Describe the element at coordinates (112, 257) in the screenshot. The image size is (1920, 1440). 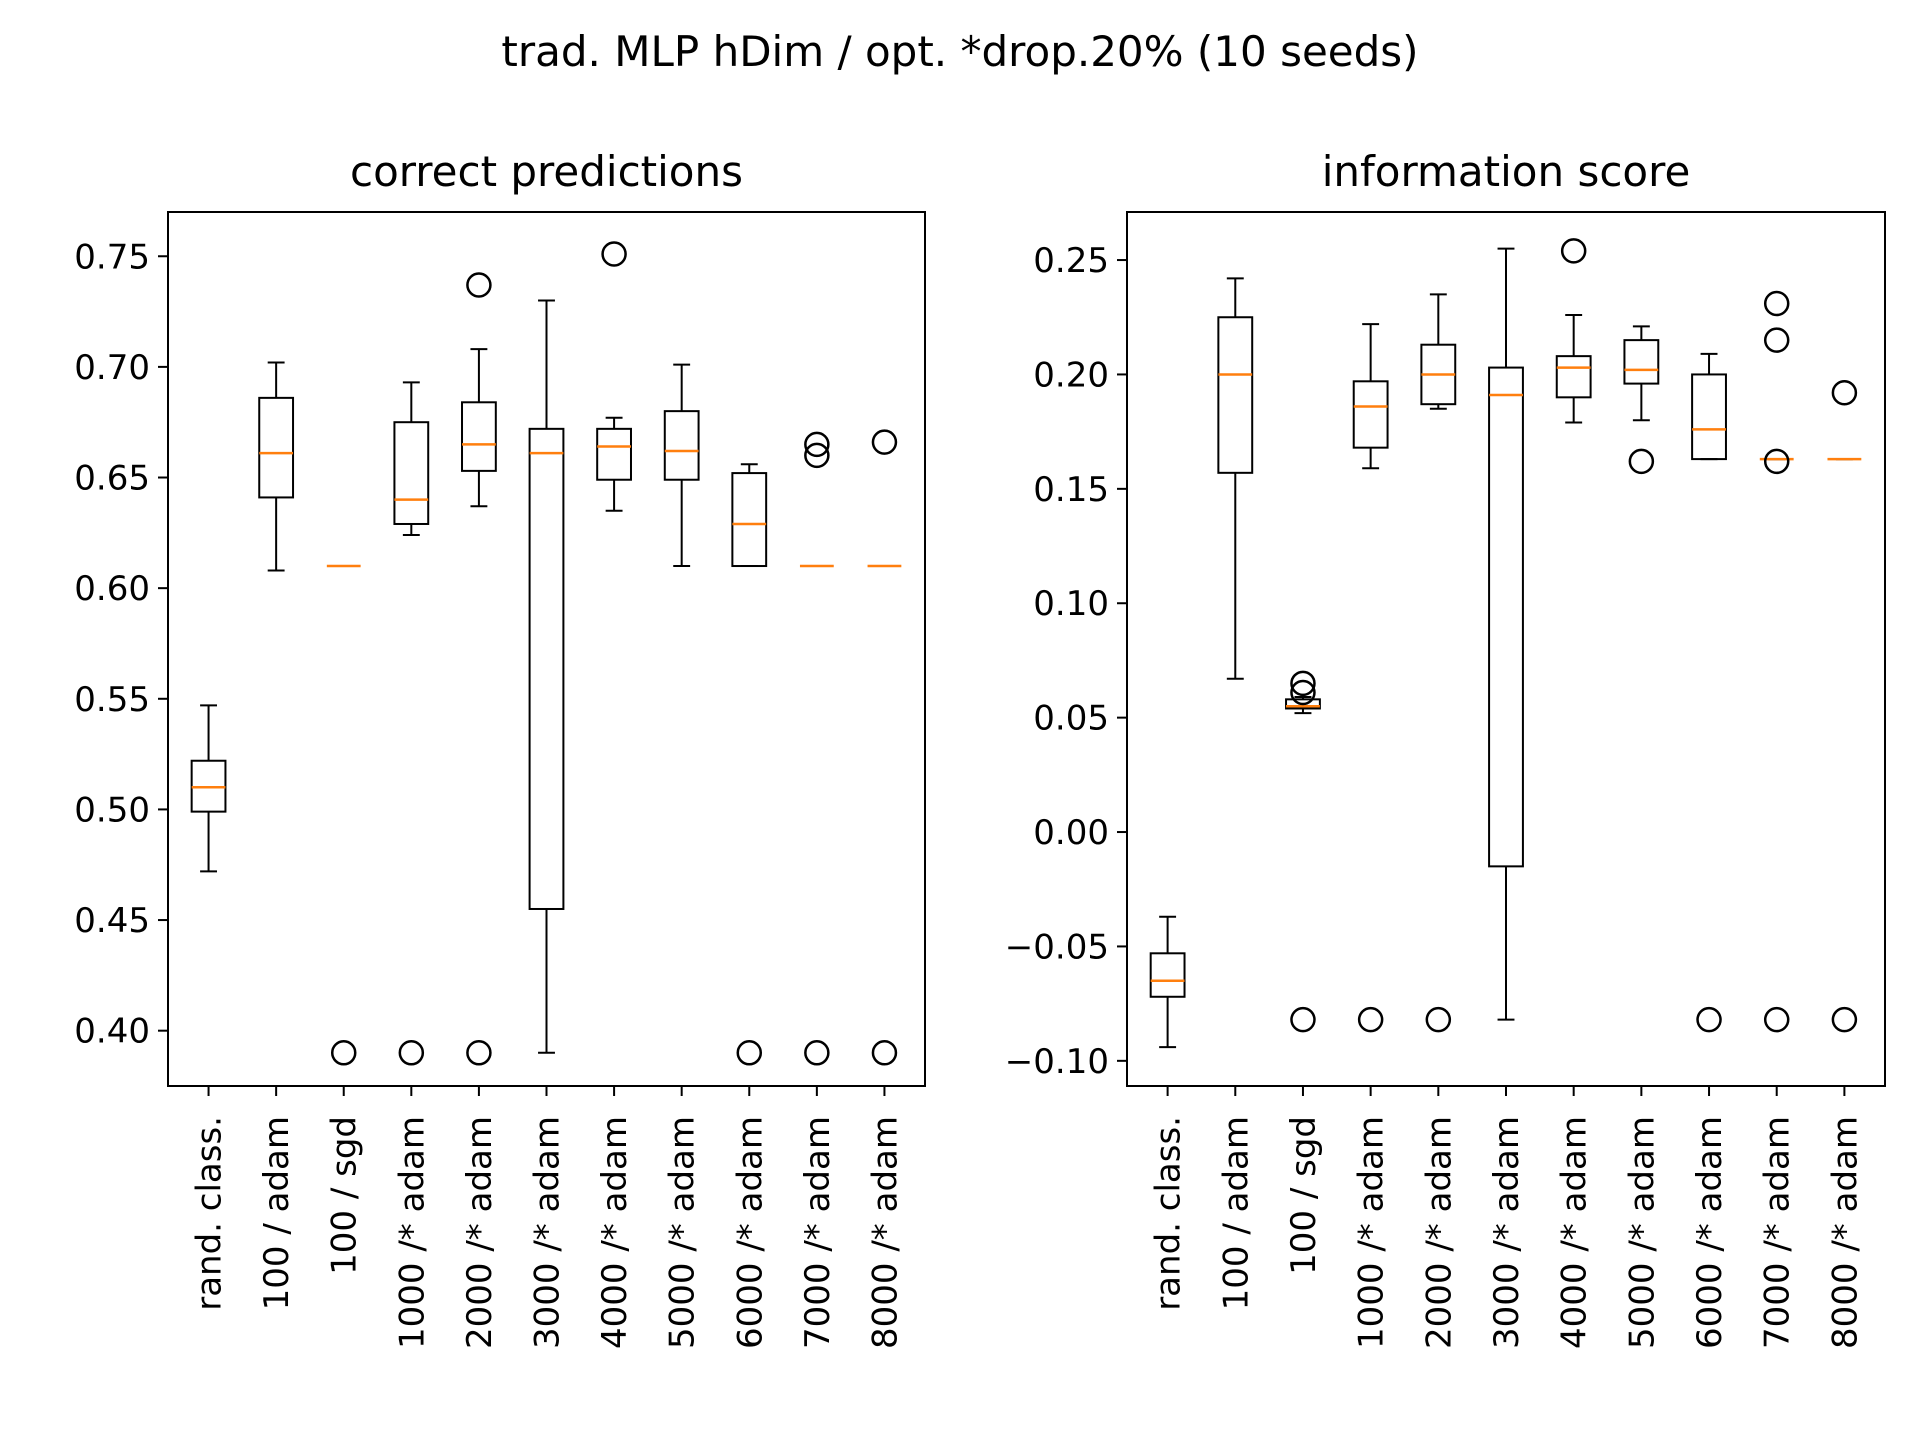
I see `y-tick-label: 0.75` at that location.